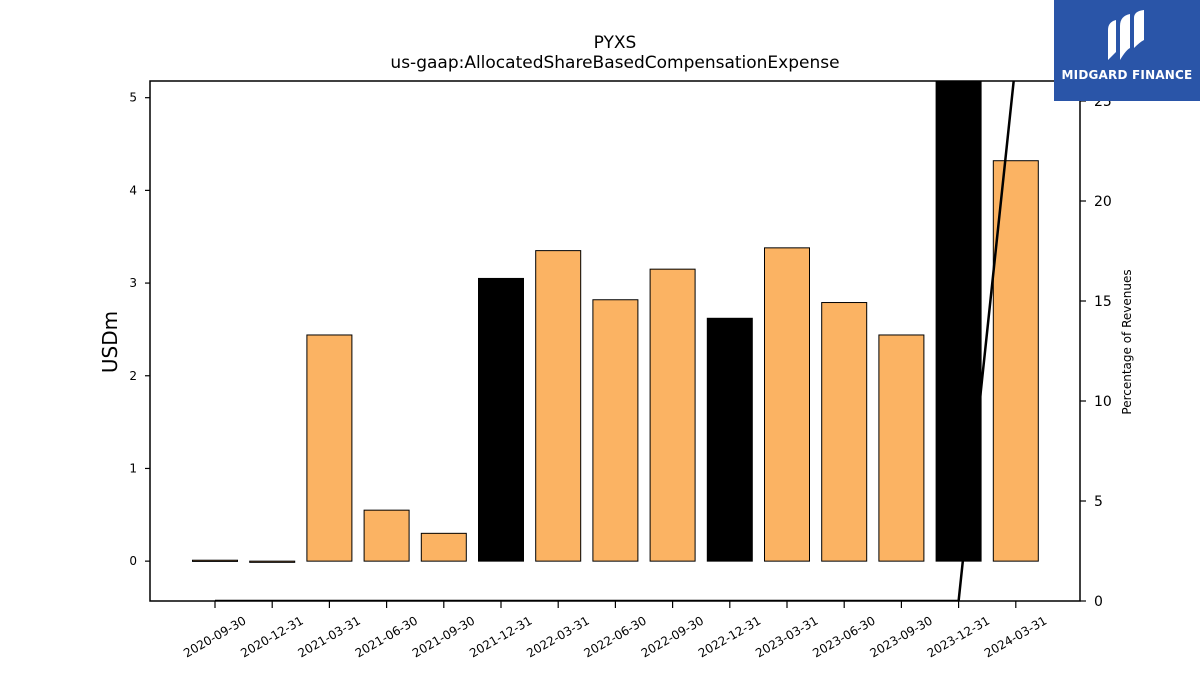 Image resolution: width=1200 pixels, height=679 pixels. What do you see at coordinates (386, 636) in the screenshot?
I see `x-tick-label: 2021-06-30` at bounding box center [386, 636].